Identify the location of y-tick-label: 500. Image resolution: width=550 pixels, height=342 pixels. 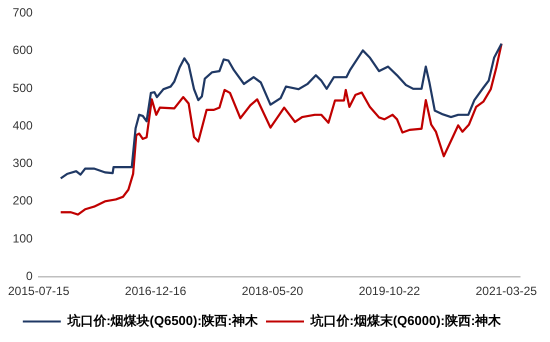
(23, 87).